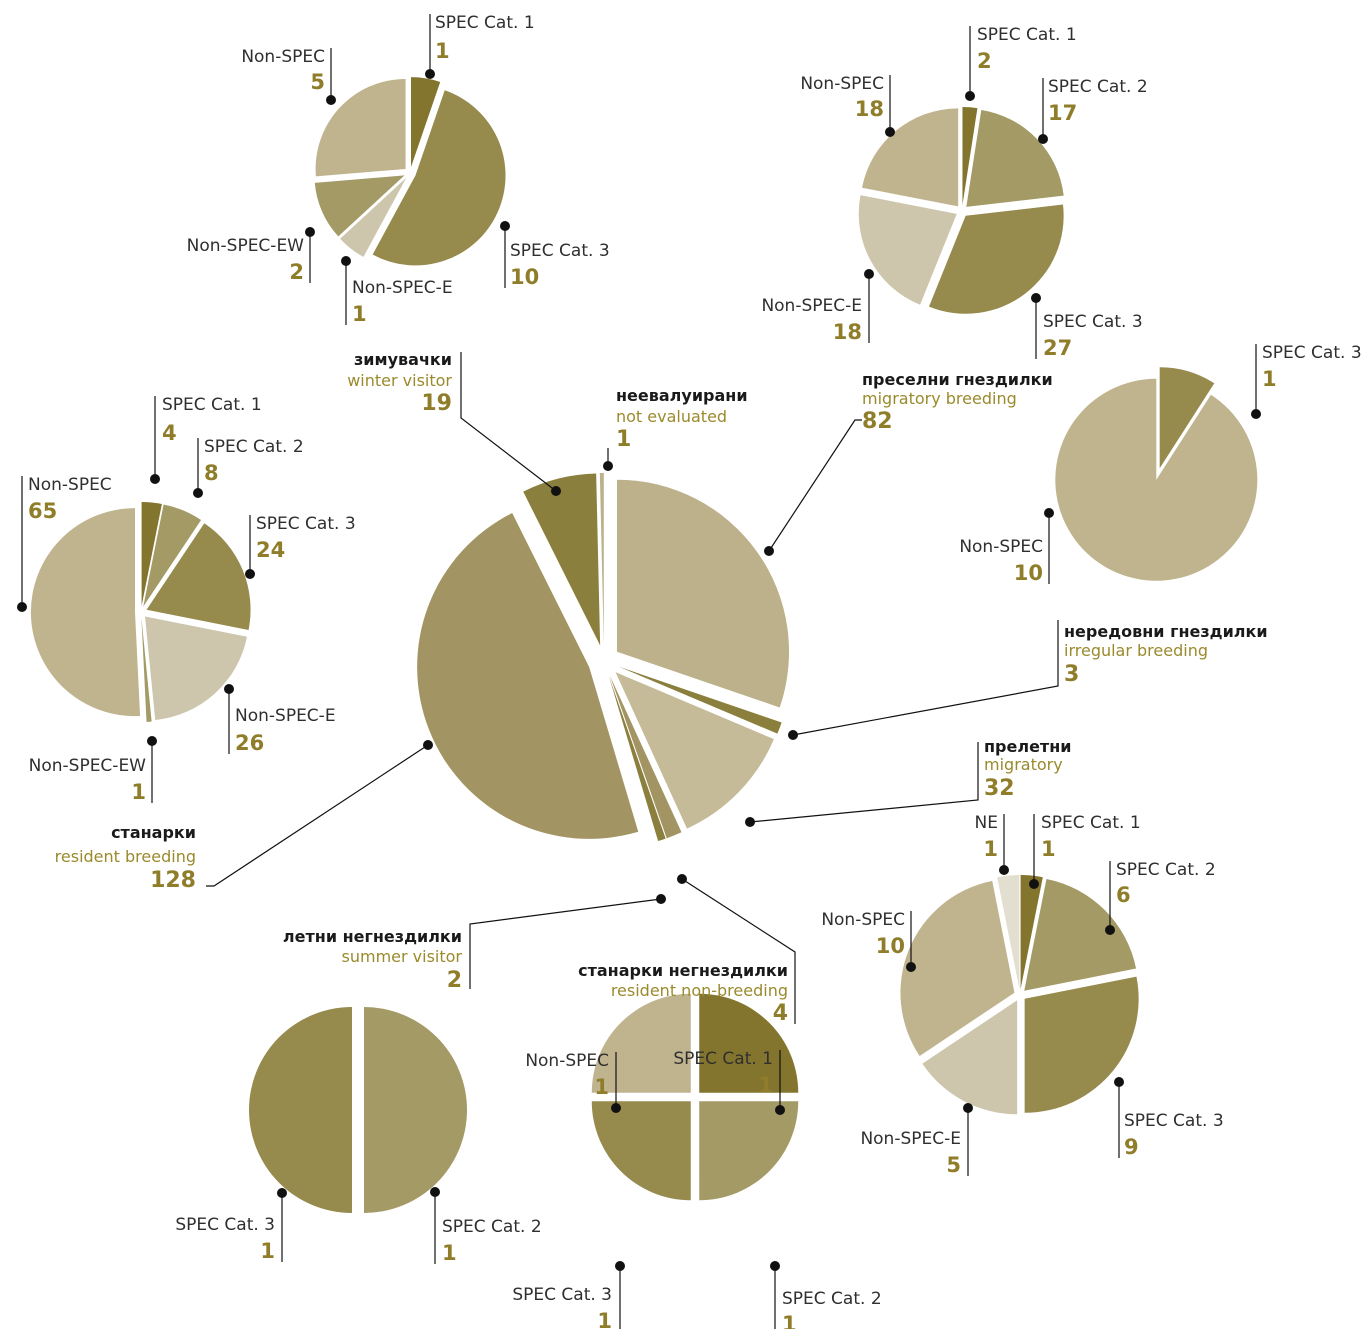  I want to click on main-pie-slice-0-value: 82, so click(877, 421).